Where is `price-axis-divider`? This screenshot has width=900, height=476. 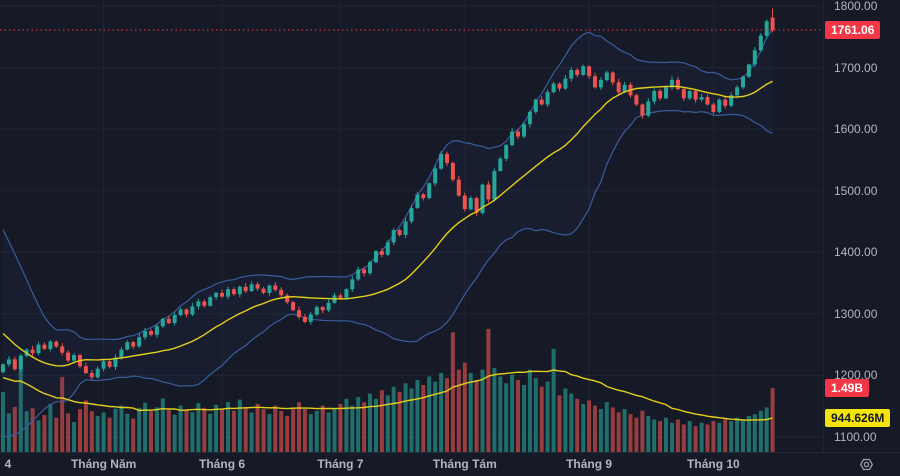
price-axis-divider is located at coordinates (823, 226).